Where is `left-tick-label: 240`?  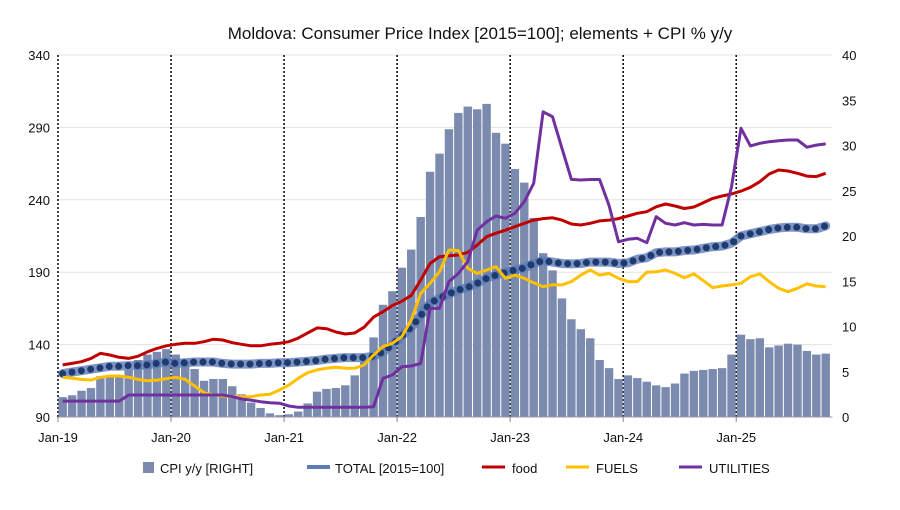 left-tick-label: 240 is located at coordinates (39, 200).